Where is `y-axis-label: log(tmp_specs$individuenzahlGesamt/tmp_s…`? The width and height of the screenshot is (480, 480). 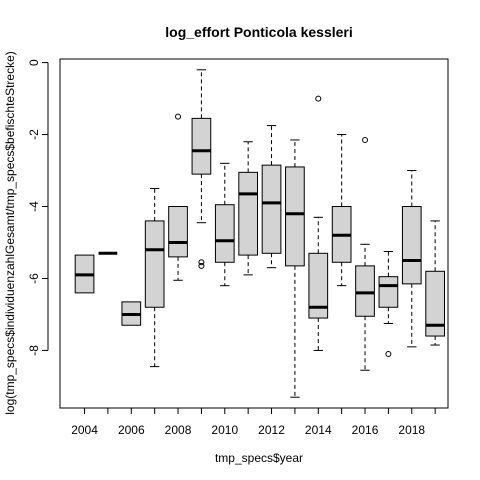
y-axis-label: log(tmp_specs$individuenzahlGesamt/tmp_s… is located at coordinates (10, 233).